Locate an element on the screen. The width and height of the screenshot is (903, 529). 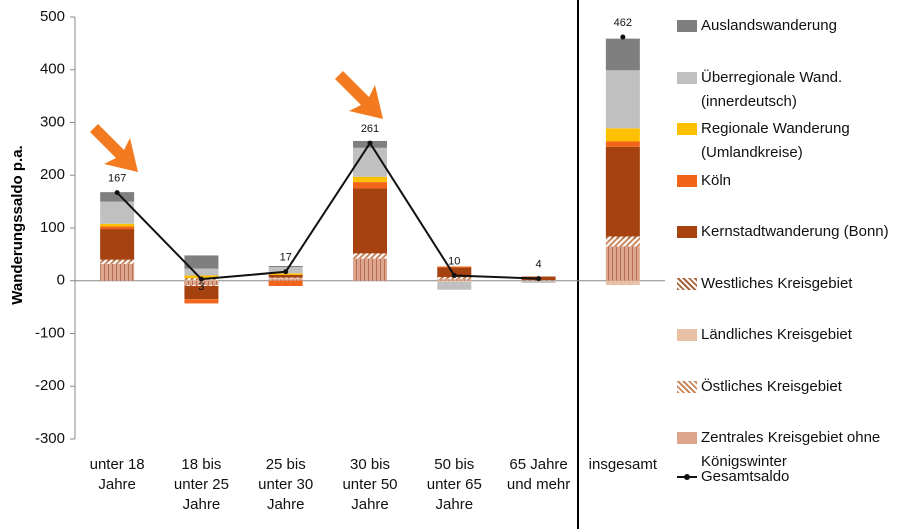
legend-item: Östliches Kreisgebiet is located at coordinates (784, 387).